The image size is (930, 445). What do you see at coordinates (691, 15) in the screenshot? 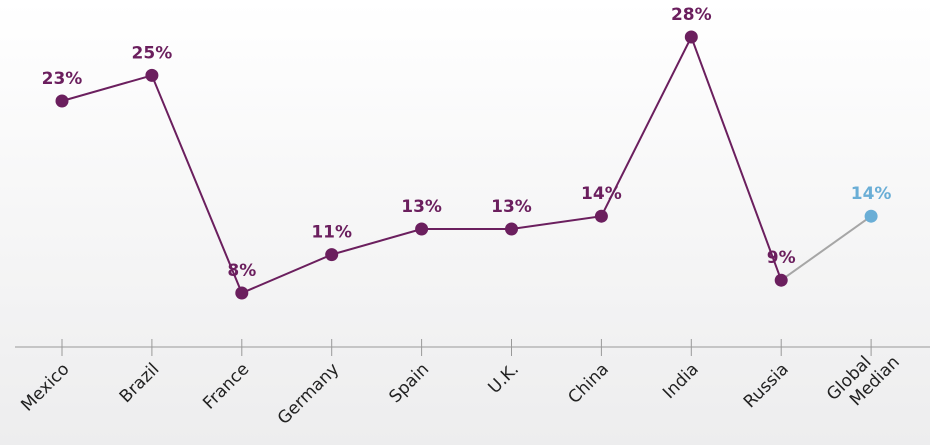
I see `value-label: 28%` at bounding box center [691, 15].